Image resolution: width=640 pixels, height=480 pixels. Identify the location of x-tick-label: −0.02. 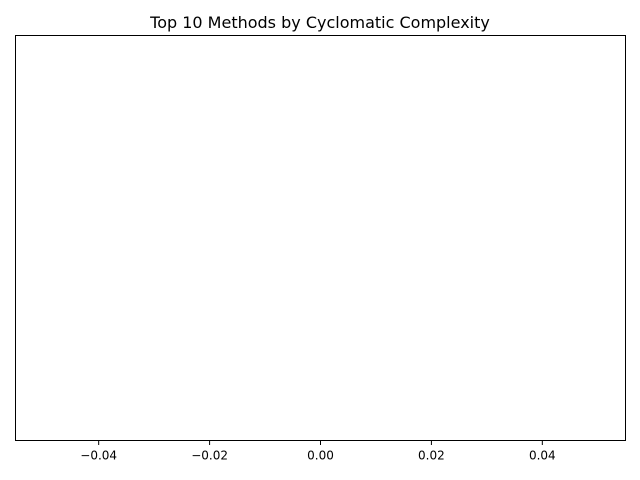
(209, 456).